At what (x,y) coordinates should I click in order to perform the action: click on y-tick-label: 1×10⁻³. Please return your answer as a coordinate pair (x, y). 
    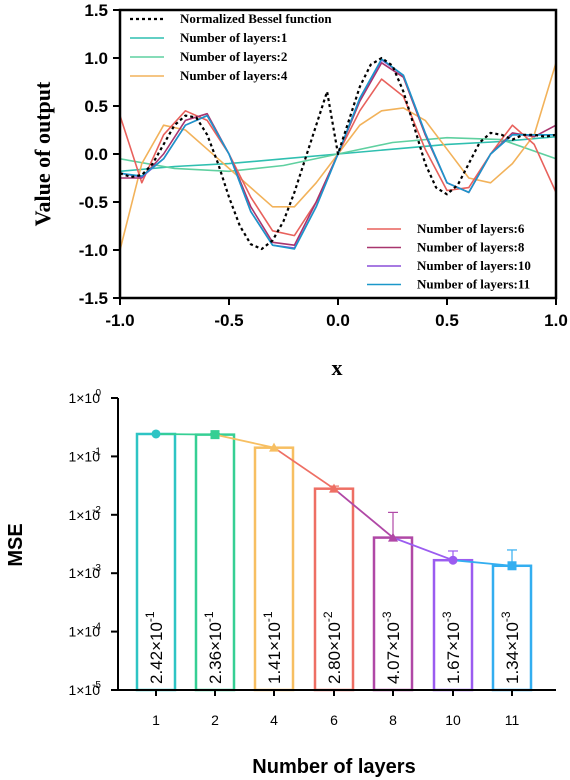
    Looking at the image, I should click on (84, 572).